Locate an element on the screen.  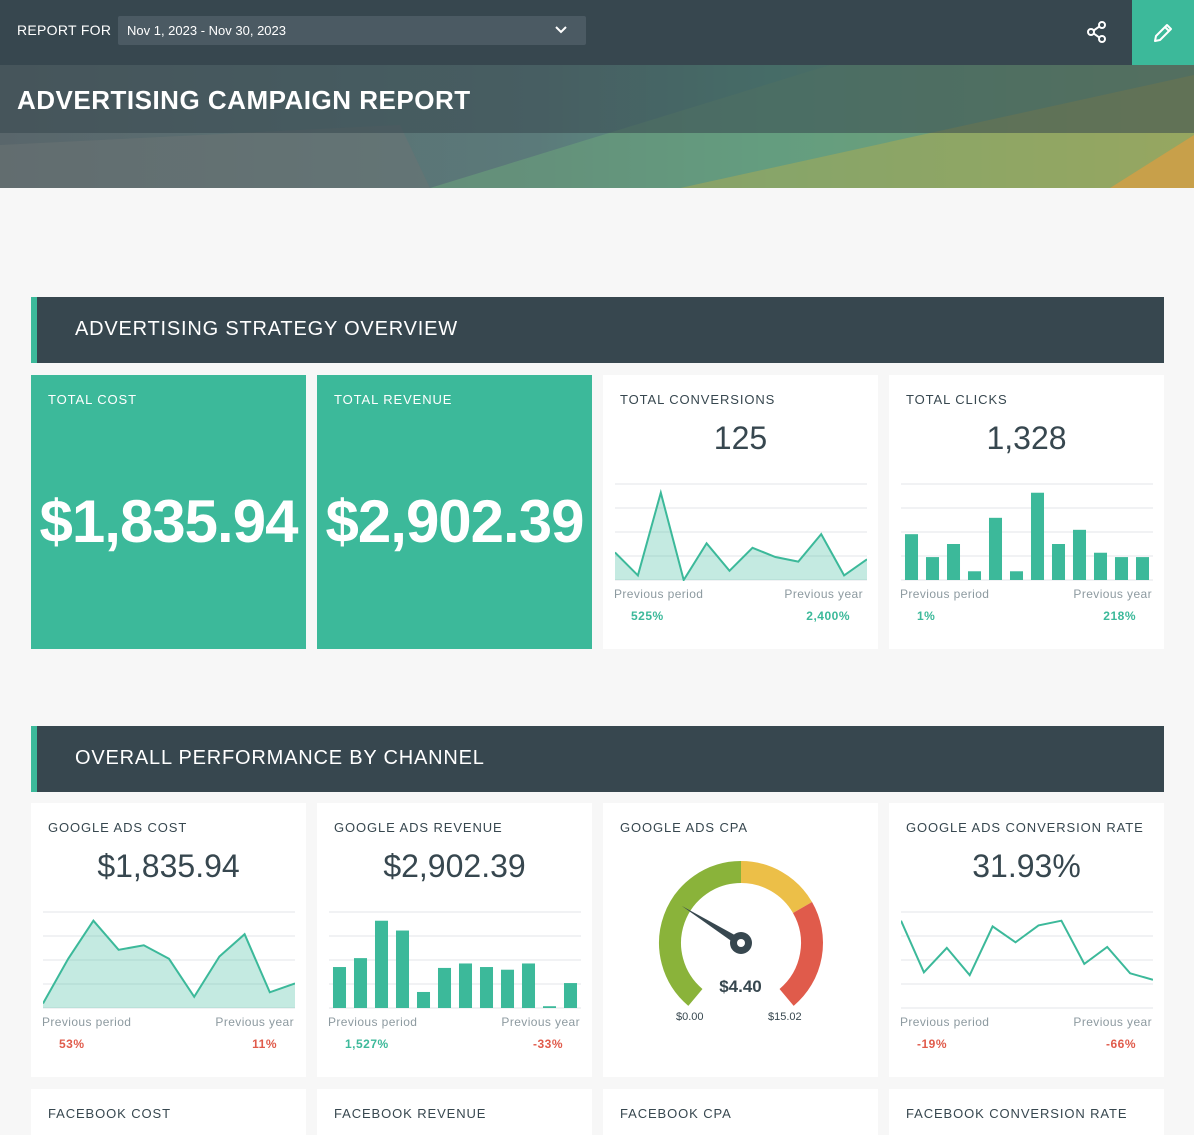
previous-period-value: 525% is located at coordinates (647, 616).